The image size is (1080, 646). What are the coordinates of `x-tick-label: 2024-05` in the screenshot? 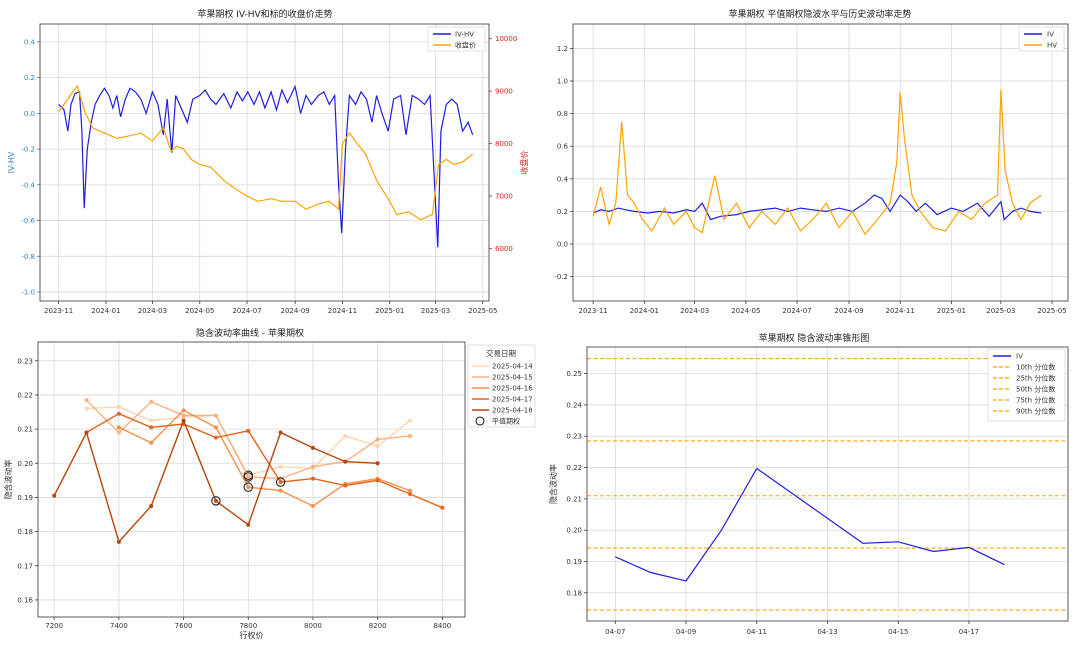 It's located at (199, 311).